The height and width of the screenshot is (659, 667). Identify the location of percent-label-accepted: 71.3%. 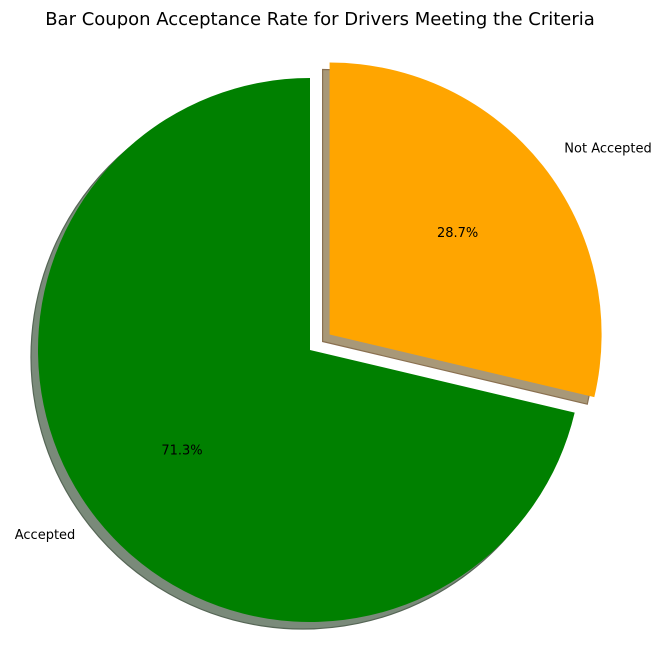
(181, 451).